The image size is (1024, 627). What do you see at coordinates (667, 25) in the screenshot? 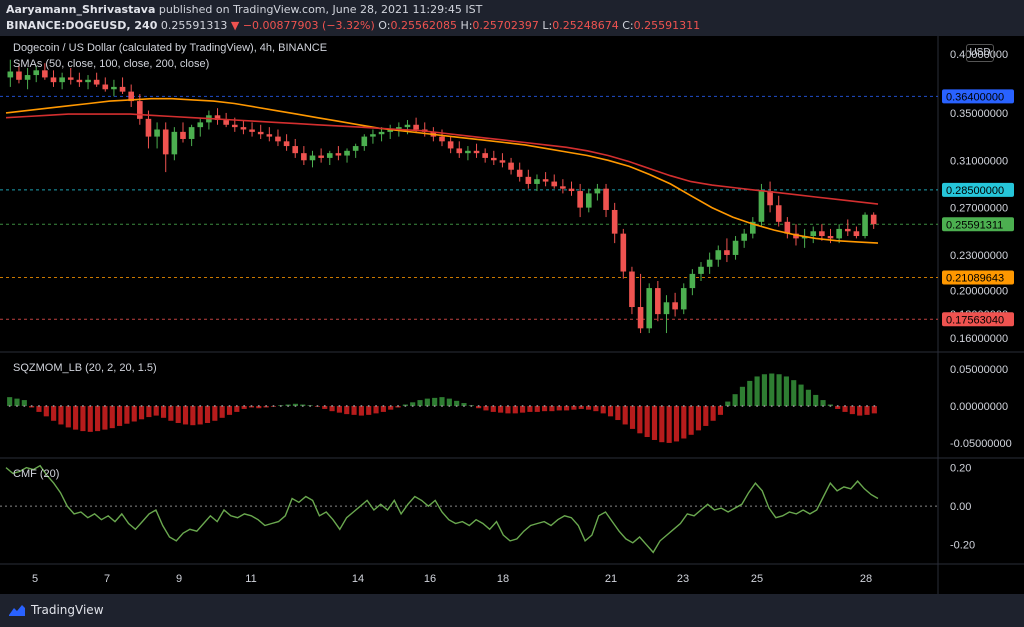
I see `close-value: 0.25591311` at bounding box center [667, 25].